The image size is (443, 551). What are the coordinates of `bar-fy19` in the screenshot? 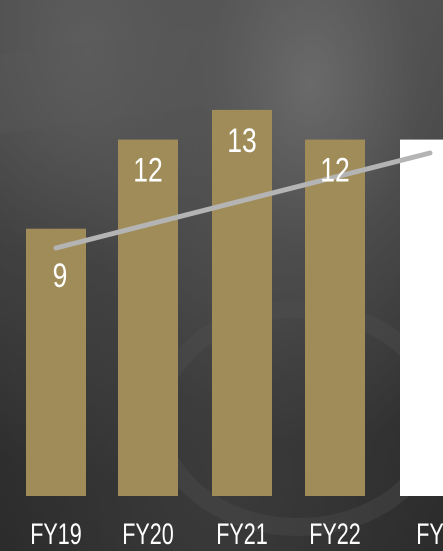 It's located at (56, 362).